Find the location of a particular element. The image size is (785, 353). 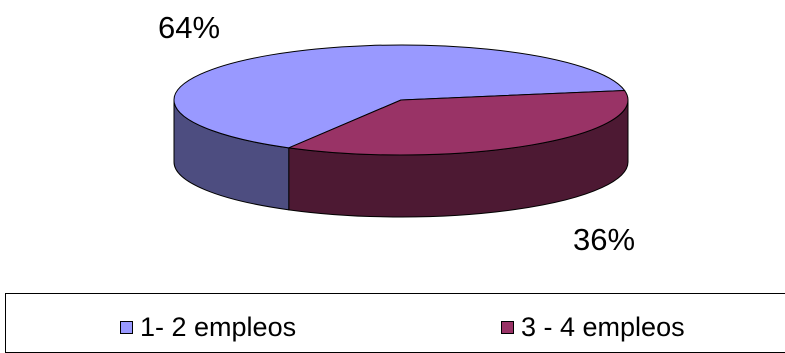

data-label-slice-2: 36% is located at coordinates (604, 239).